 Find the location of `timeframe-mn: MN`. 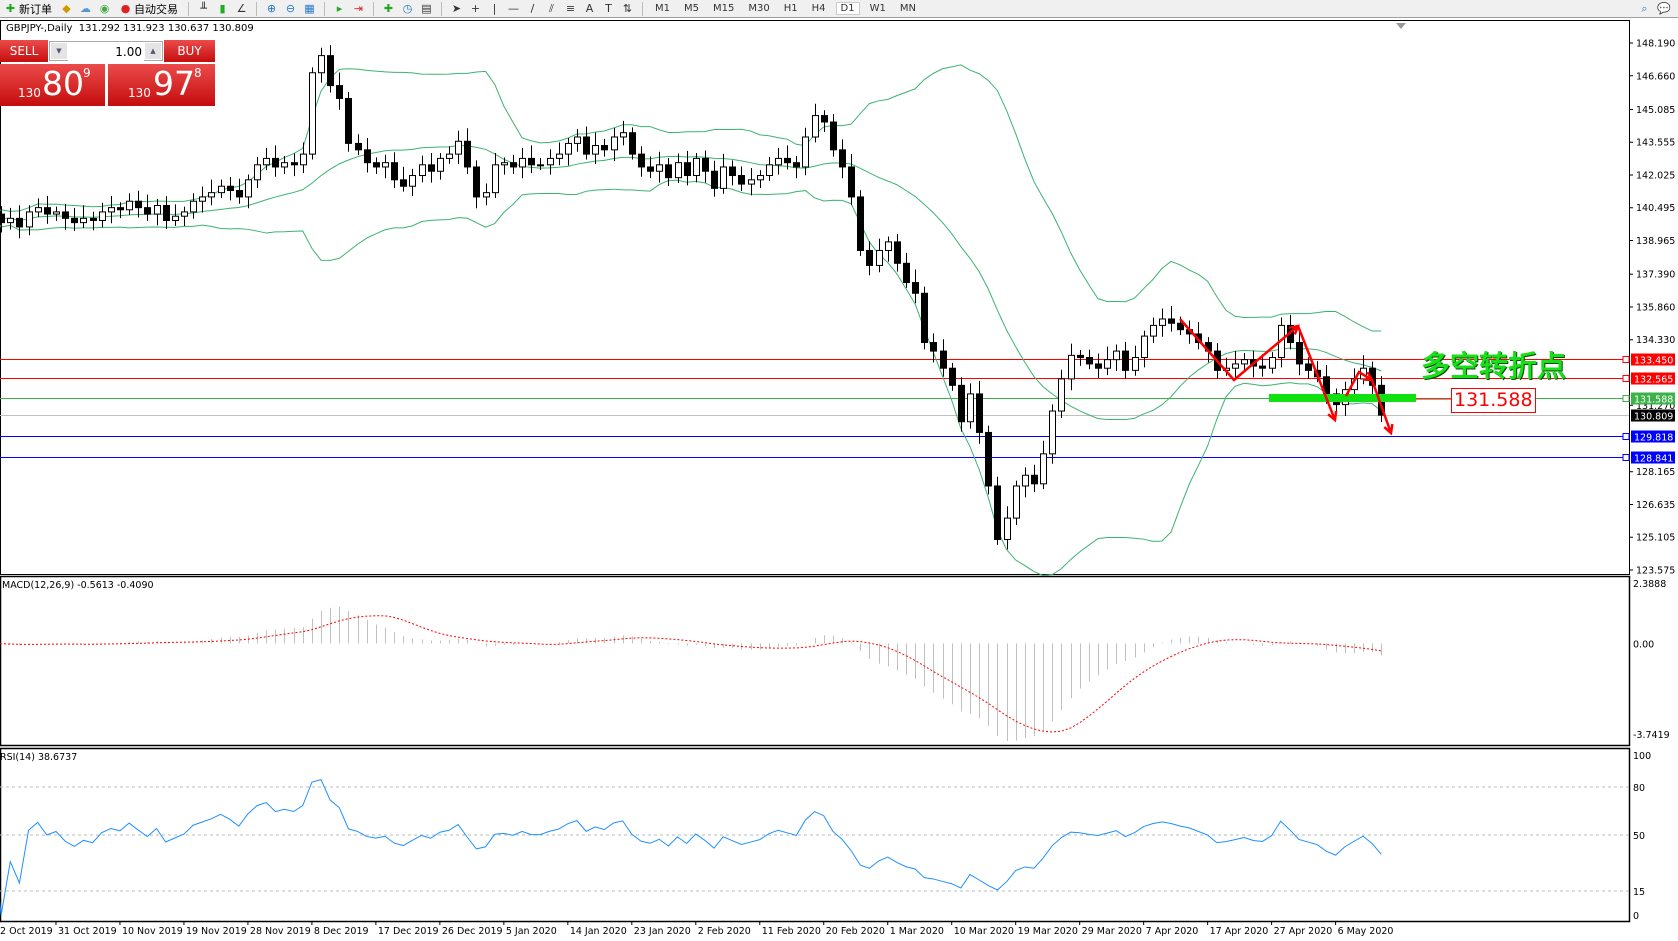

timeframe-mn: MN is located at coordinates (907, 8).